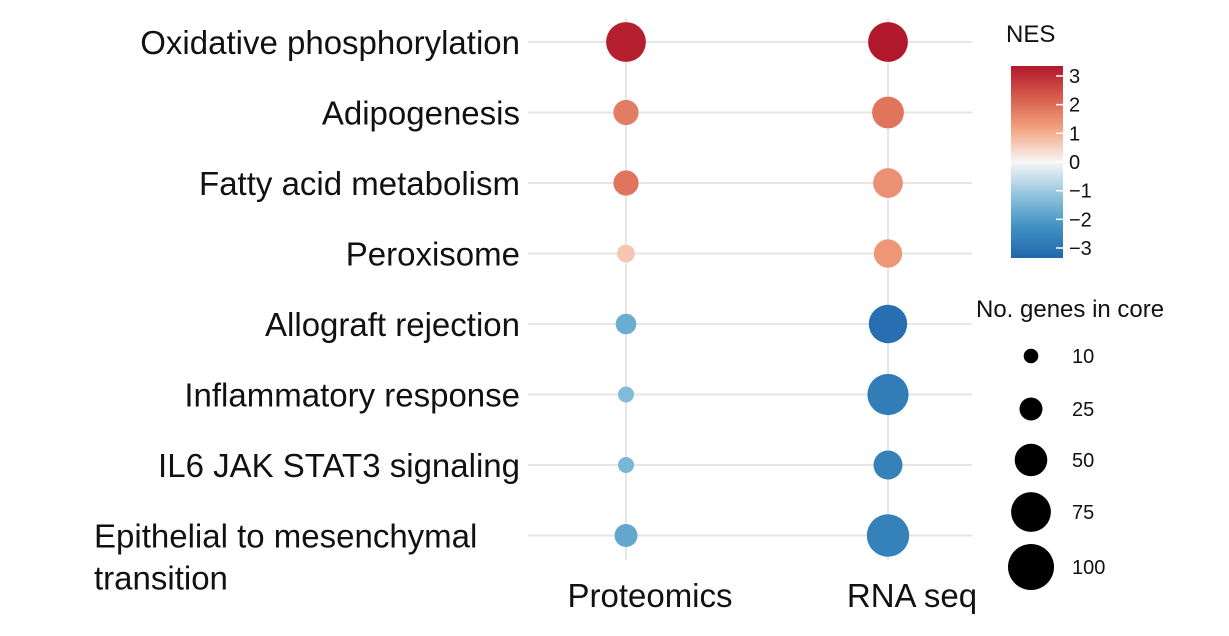 Image resolution: width=1229 pixels, height=636 pixels. I want to click on dot-rna-seq-oxidative-phosphorylation, so click(888, 42).